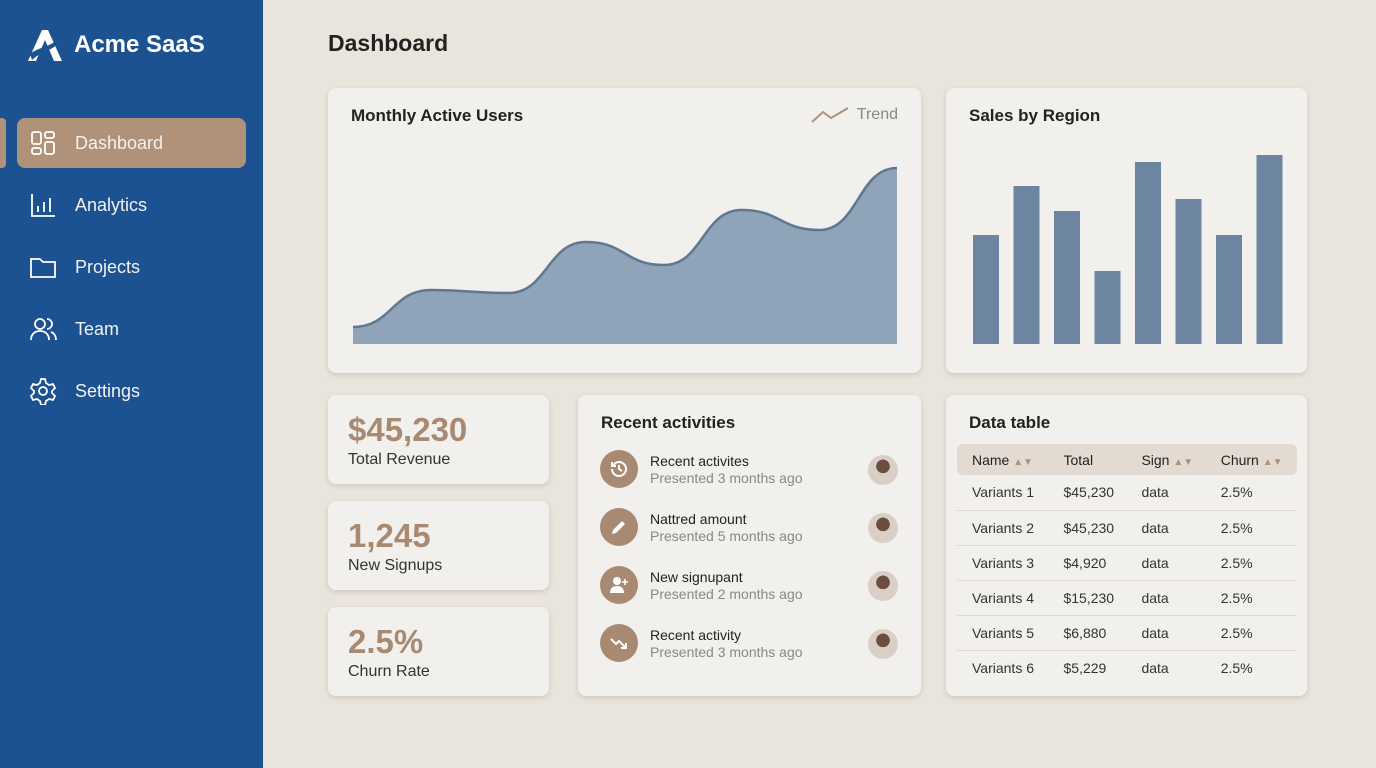 This screenshot has width=1376, height=768. I want to click on trend-label: Trend, so click(877, 114).